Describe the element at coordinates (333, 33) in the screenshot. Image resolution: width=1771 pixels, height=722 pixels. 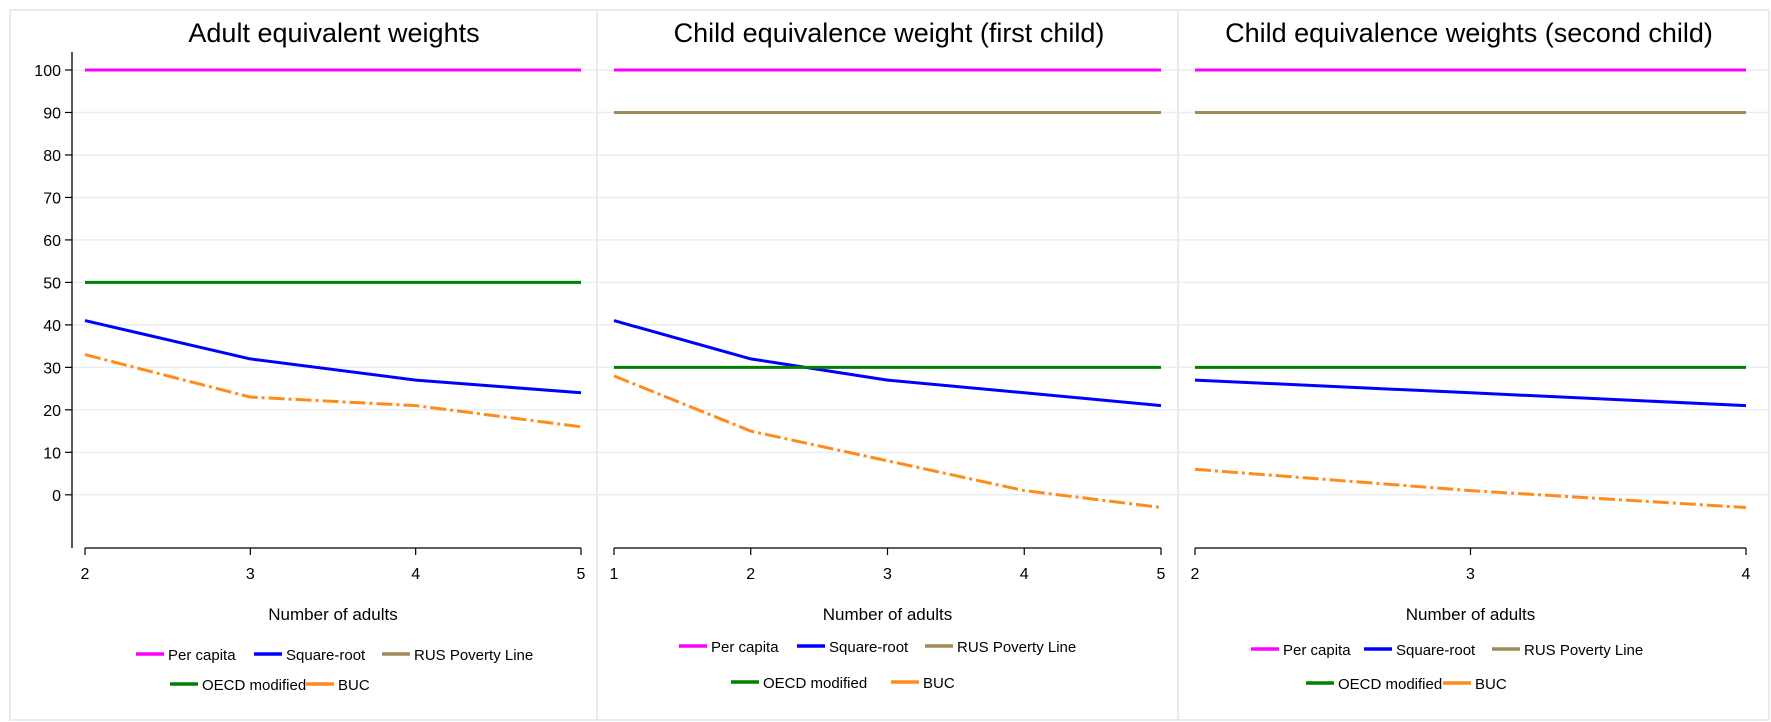
I see `panel-title: Adult equivalent weights` at that location.